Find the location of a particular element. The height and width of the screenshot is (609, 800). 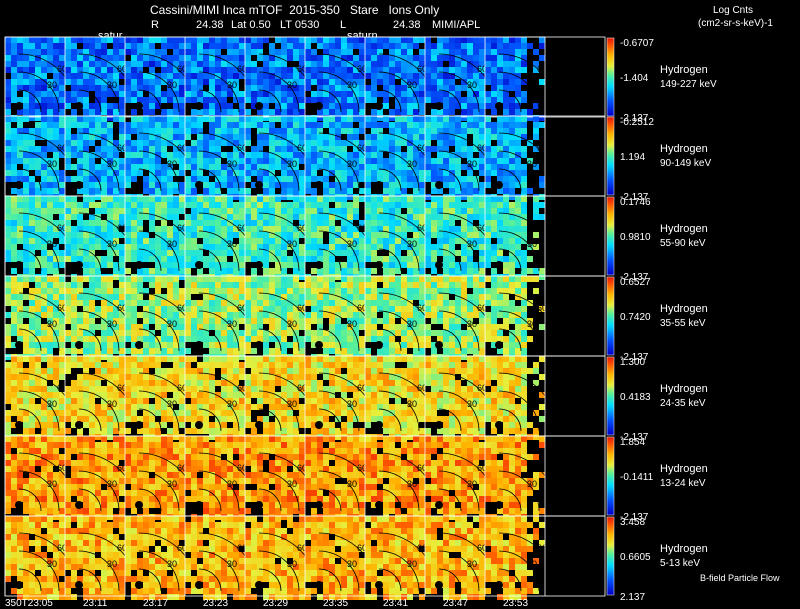

l-value: 24.38 is located at coordinates (407, 25).